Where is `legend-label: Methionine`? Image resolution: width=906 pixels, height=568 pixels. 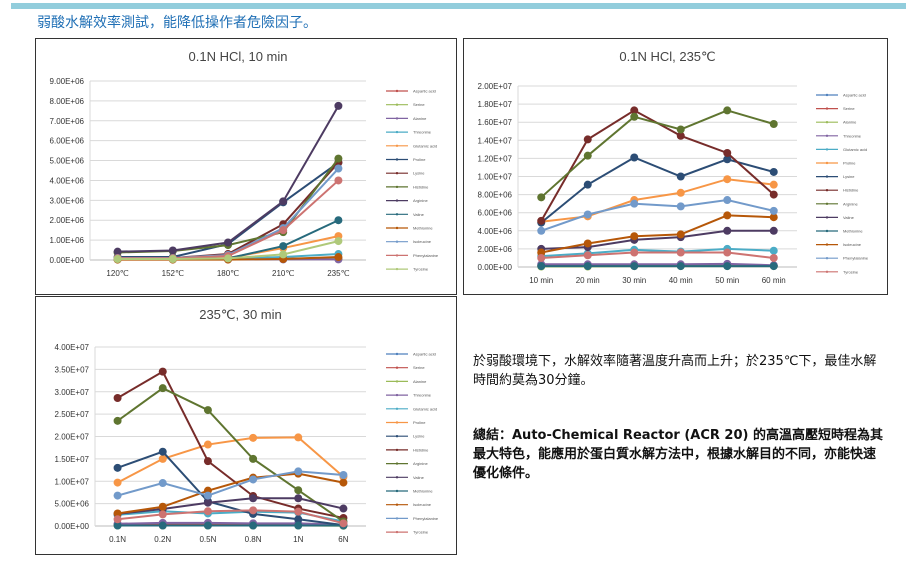 legend-label: Methionine is located at coordinates (423, 491).